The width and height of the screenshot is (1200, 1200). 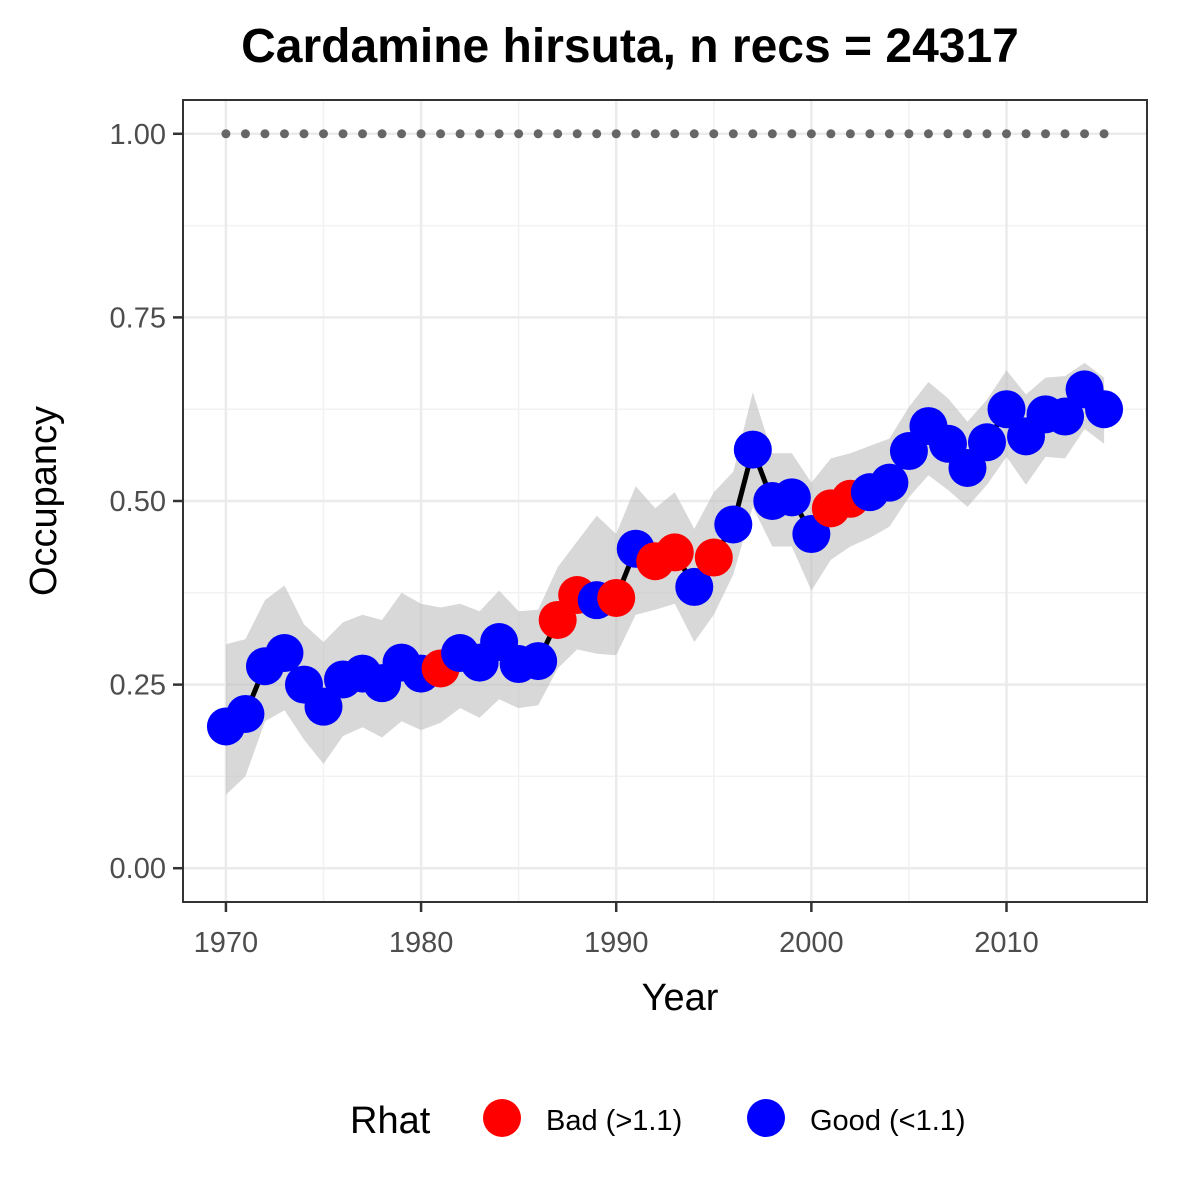 I want to click on data-point-2010, so click(x=1006, y=409).